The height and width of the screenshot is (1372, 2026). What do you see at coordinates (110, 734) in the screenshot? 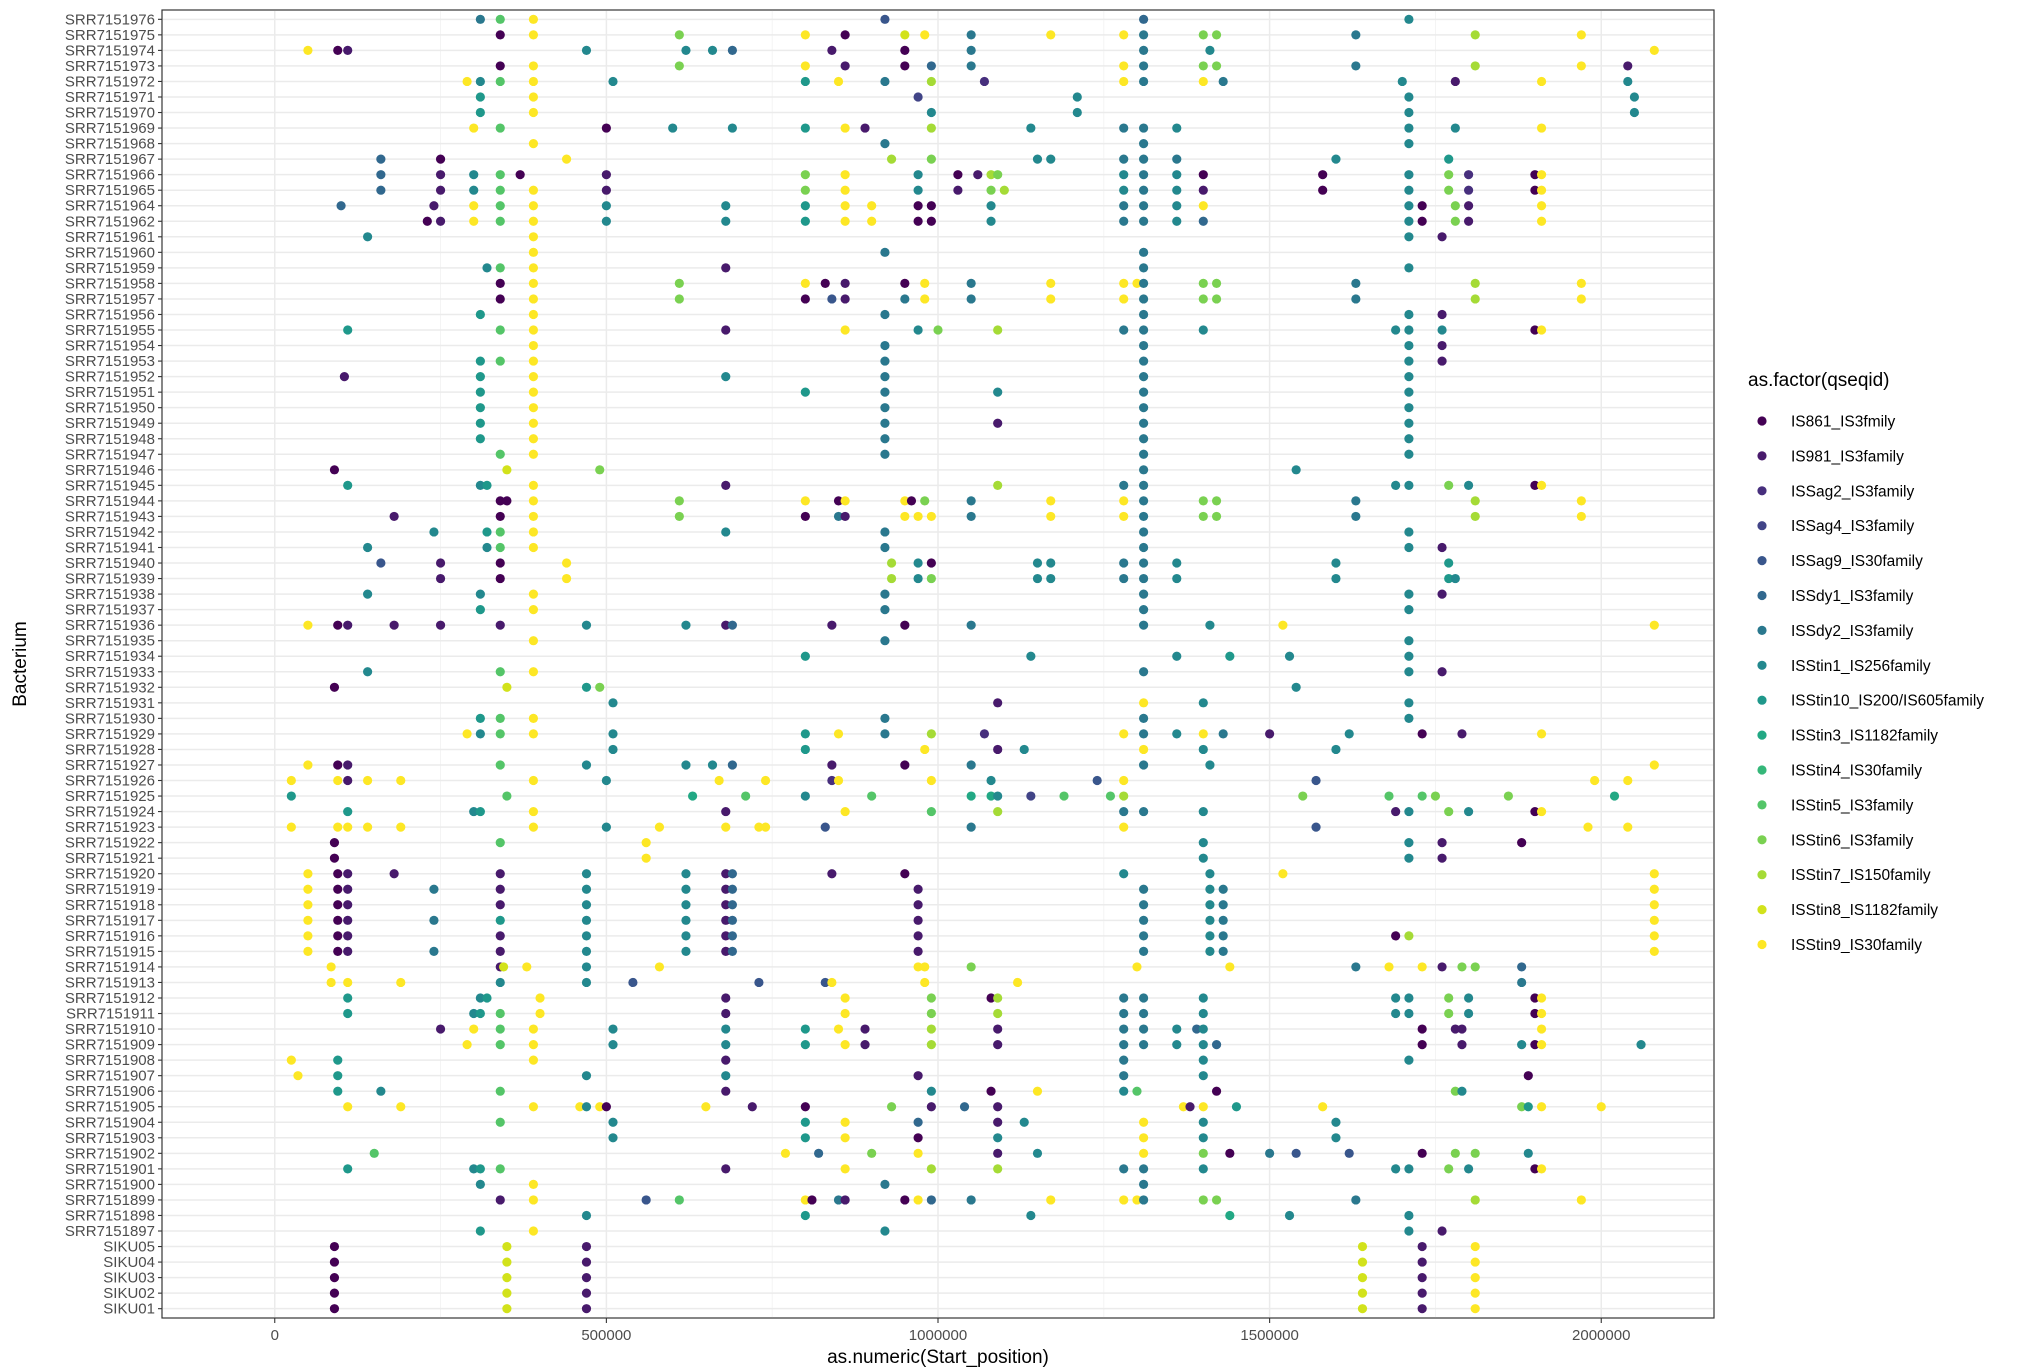
I see `y-tick-label: SRR7151929` at bounding box center [110, 734].